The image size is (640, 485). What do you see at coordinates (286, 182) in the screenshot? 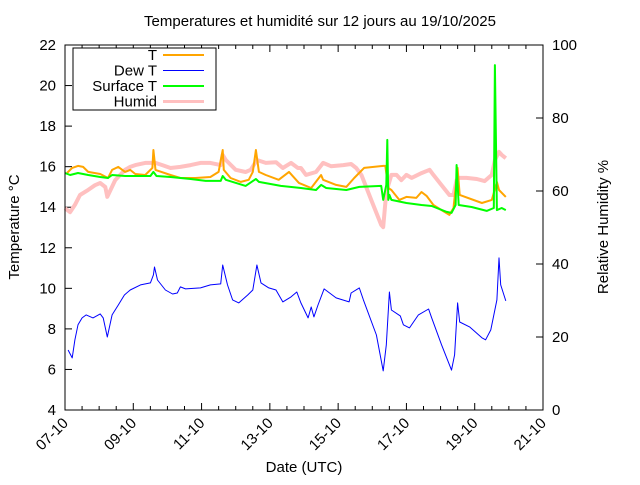
I see `series-line-t` at bounding box center [286, 182].